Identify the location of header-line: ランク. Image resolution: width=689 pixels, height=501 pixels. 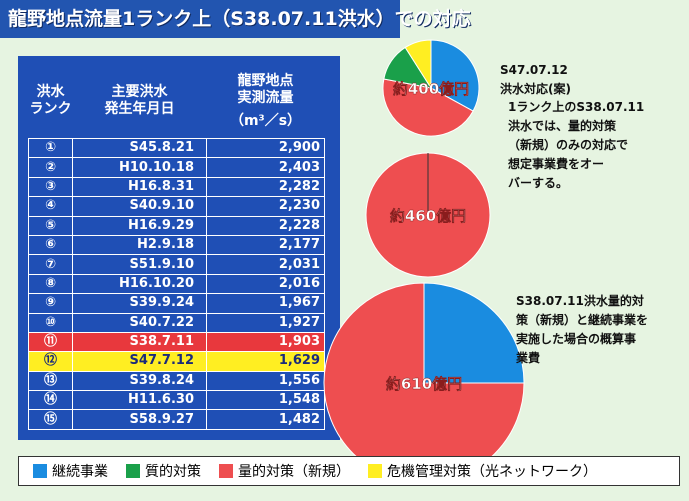
(50, 109).